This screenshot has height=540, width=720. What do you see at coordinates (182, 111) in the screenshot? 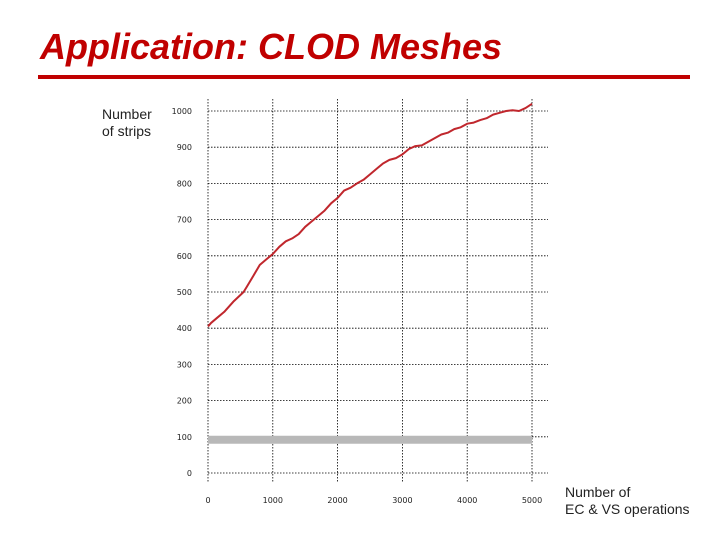
I see `y-tick-label: 1000` at bounding box center [182, 111].